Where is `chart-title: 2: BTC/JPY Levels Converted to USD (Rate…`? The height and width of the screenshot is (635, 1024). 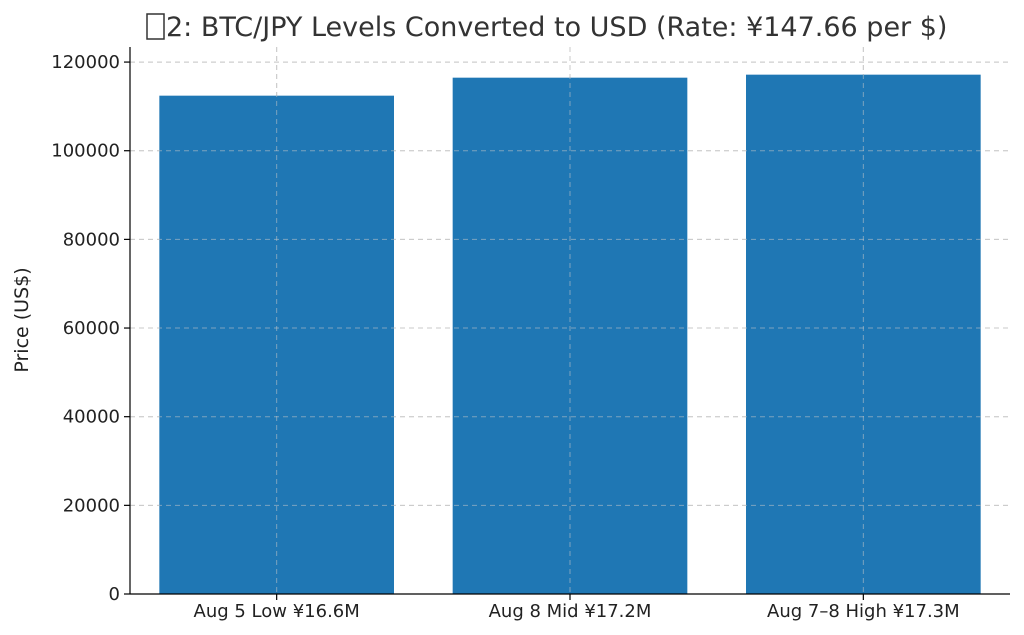
chart-title: 2: BTC/JPY Levels Converted to USD (Rate… is located at coordinates (556, 27).